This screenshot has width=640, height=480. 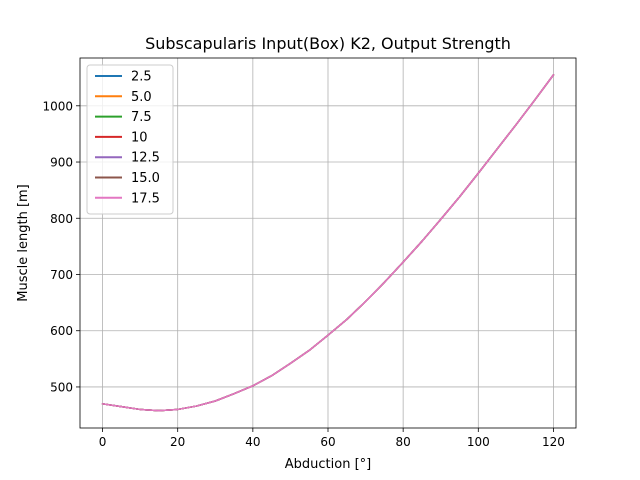 What do you see at coordinates (103, 442) in the screenshot?
I see `x-tick-label: 0` at bounding box center [103, 442].